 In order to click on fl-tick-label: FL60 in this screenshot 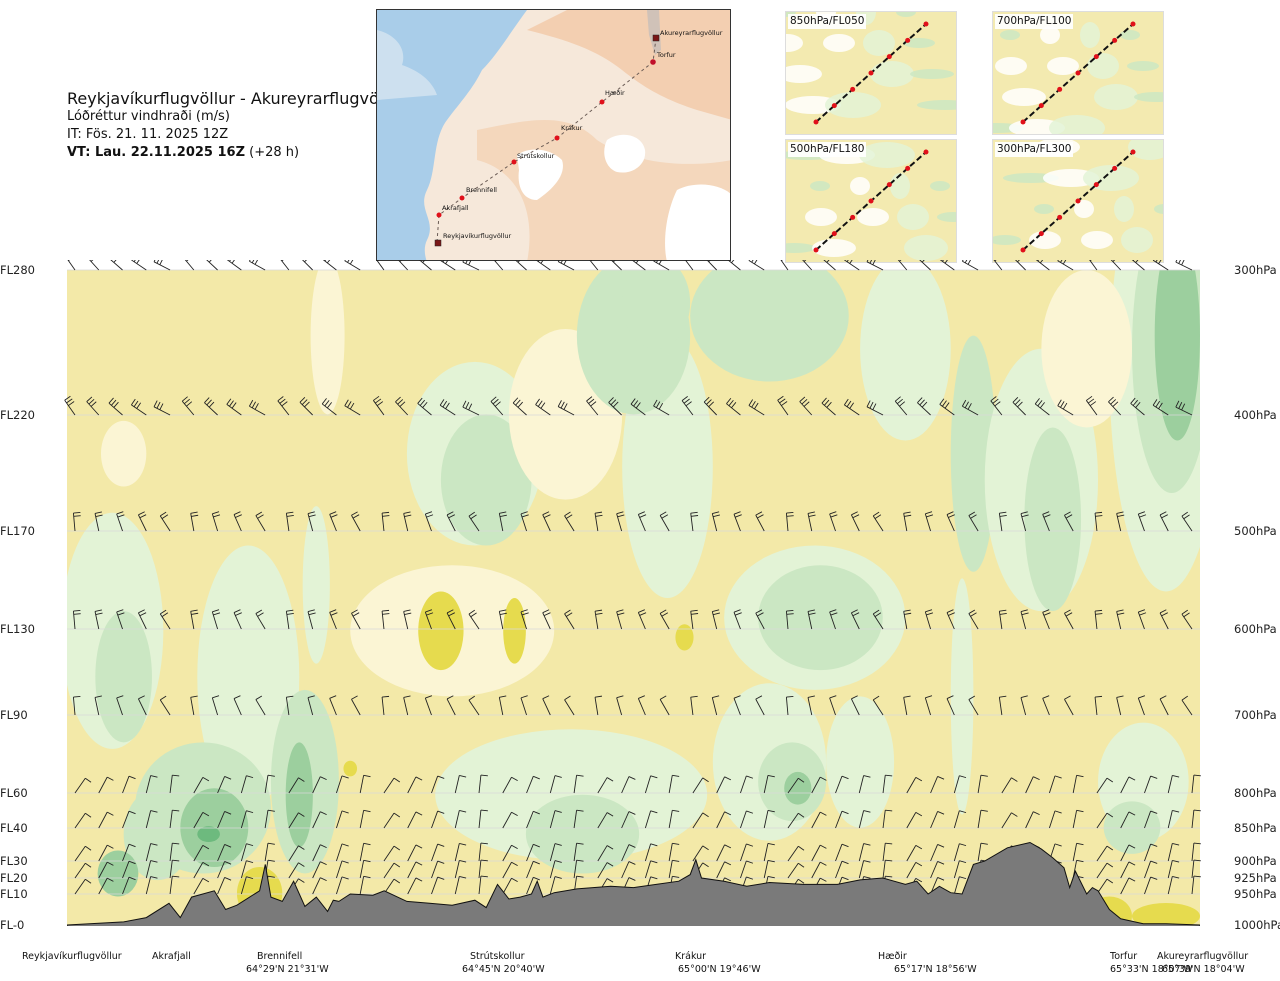, I will do `click(14, 793)`.